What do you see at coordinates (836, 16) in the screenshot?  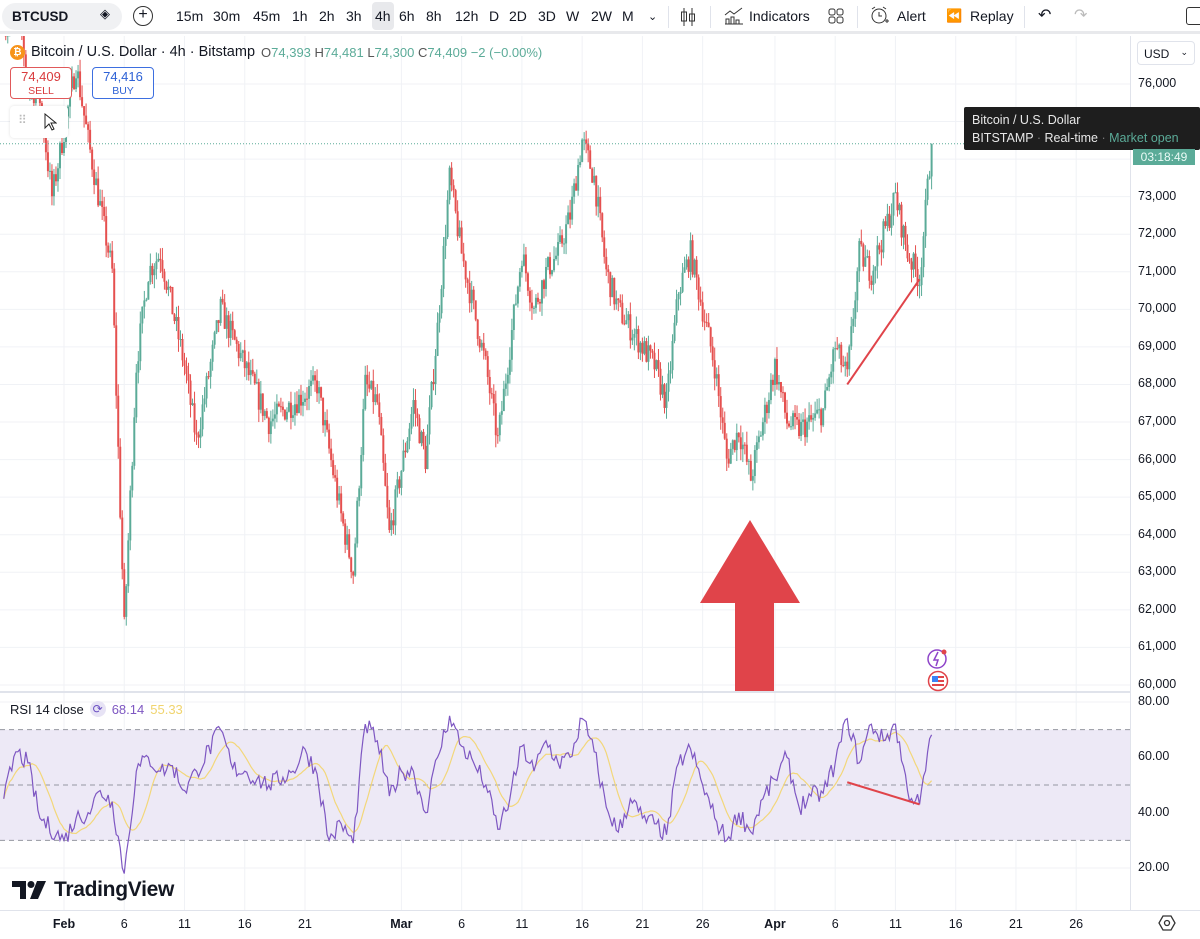 I see `layouts-grid-icon` at bounding box center [836, 16].